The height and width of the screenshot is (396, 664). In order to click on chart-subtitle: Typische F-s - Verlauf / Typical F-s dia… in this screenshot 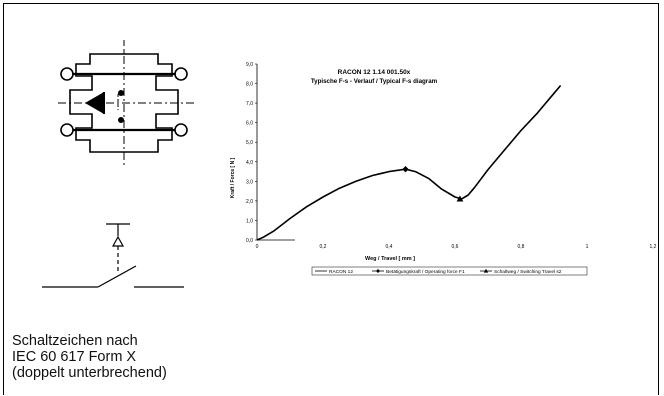, I will do `click(374, 81)`.